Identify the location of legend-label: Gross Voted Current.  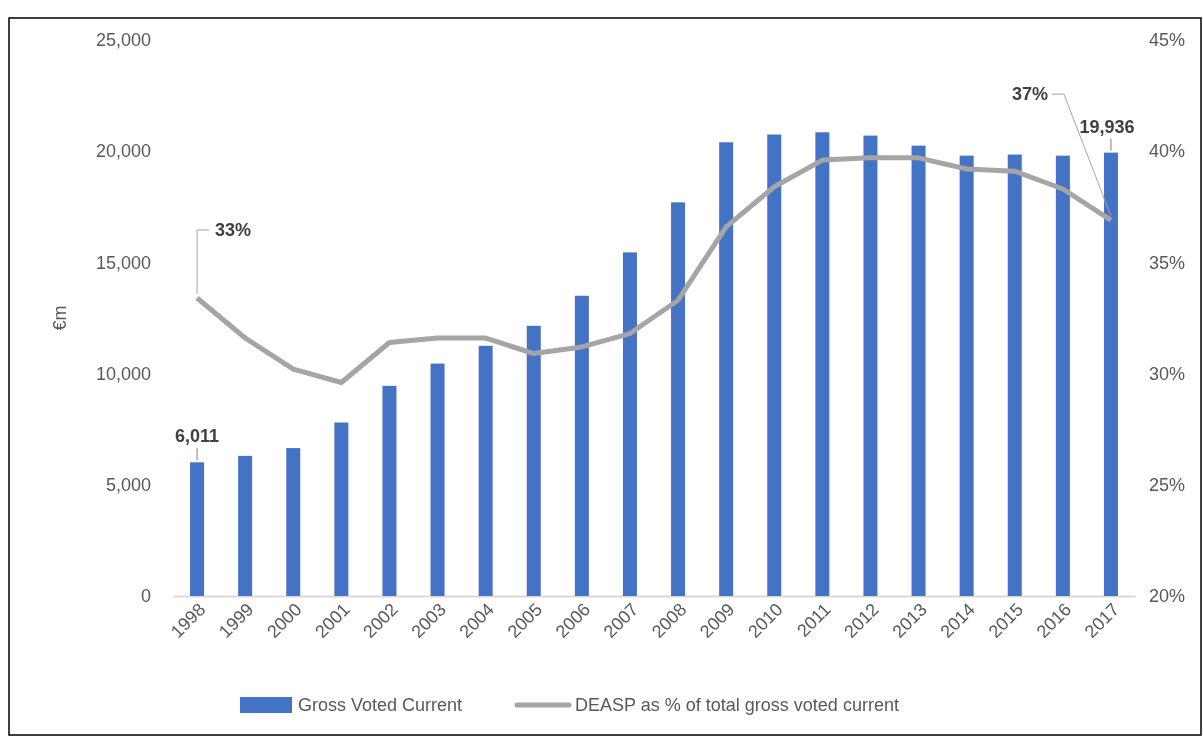
(380, 705).